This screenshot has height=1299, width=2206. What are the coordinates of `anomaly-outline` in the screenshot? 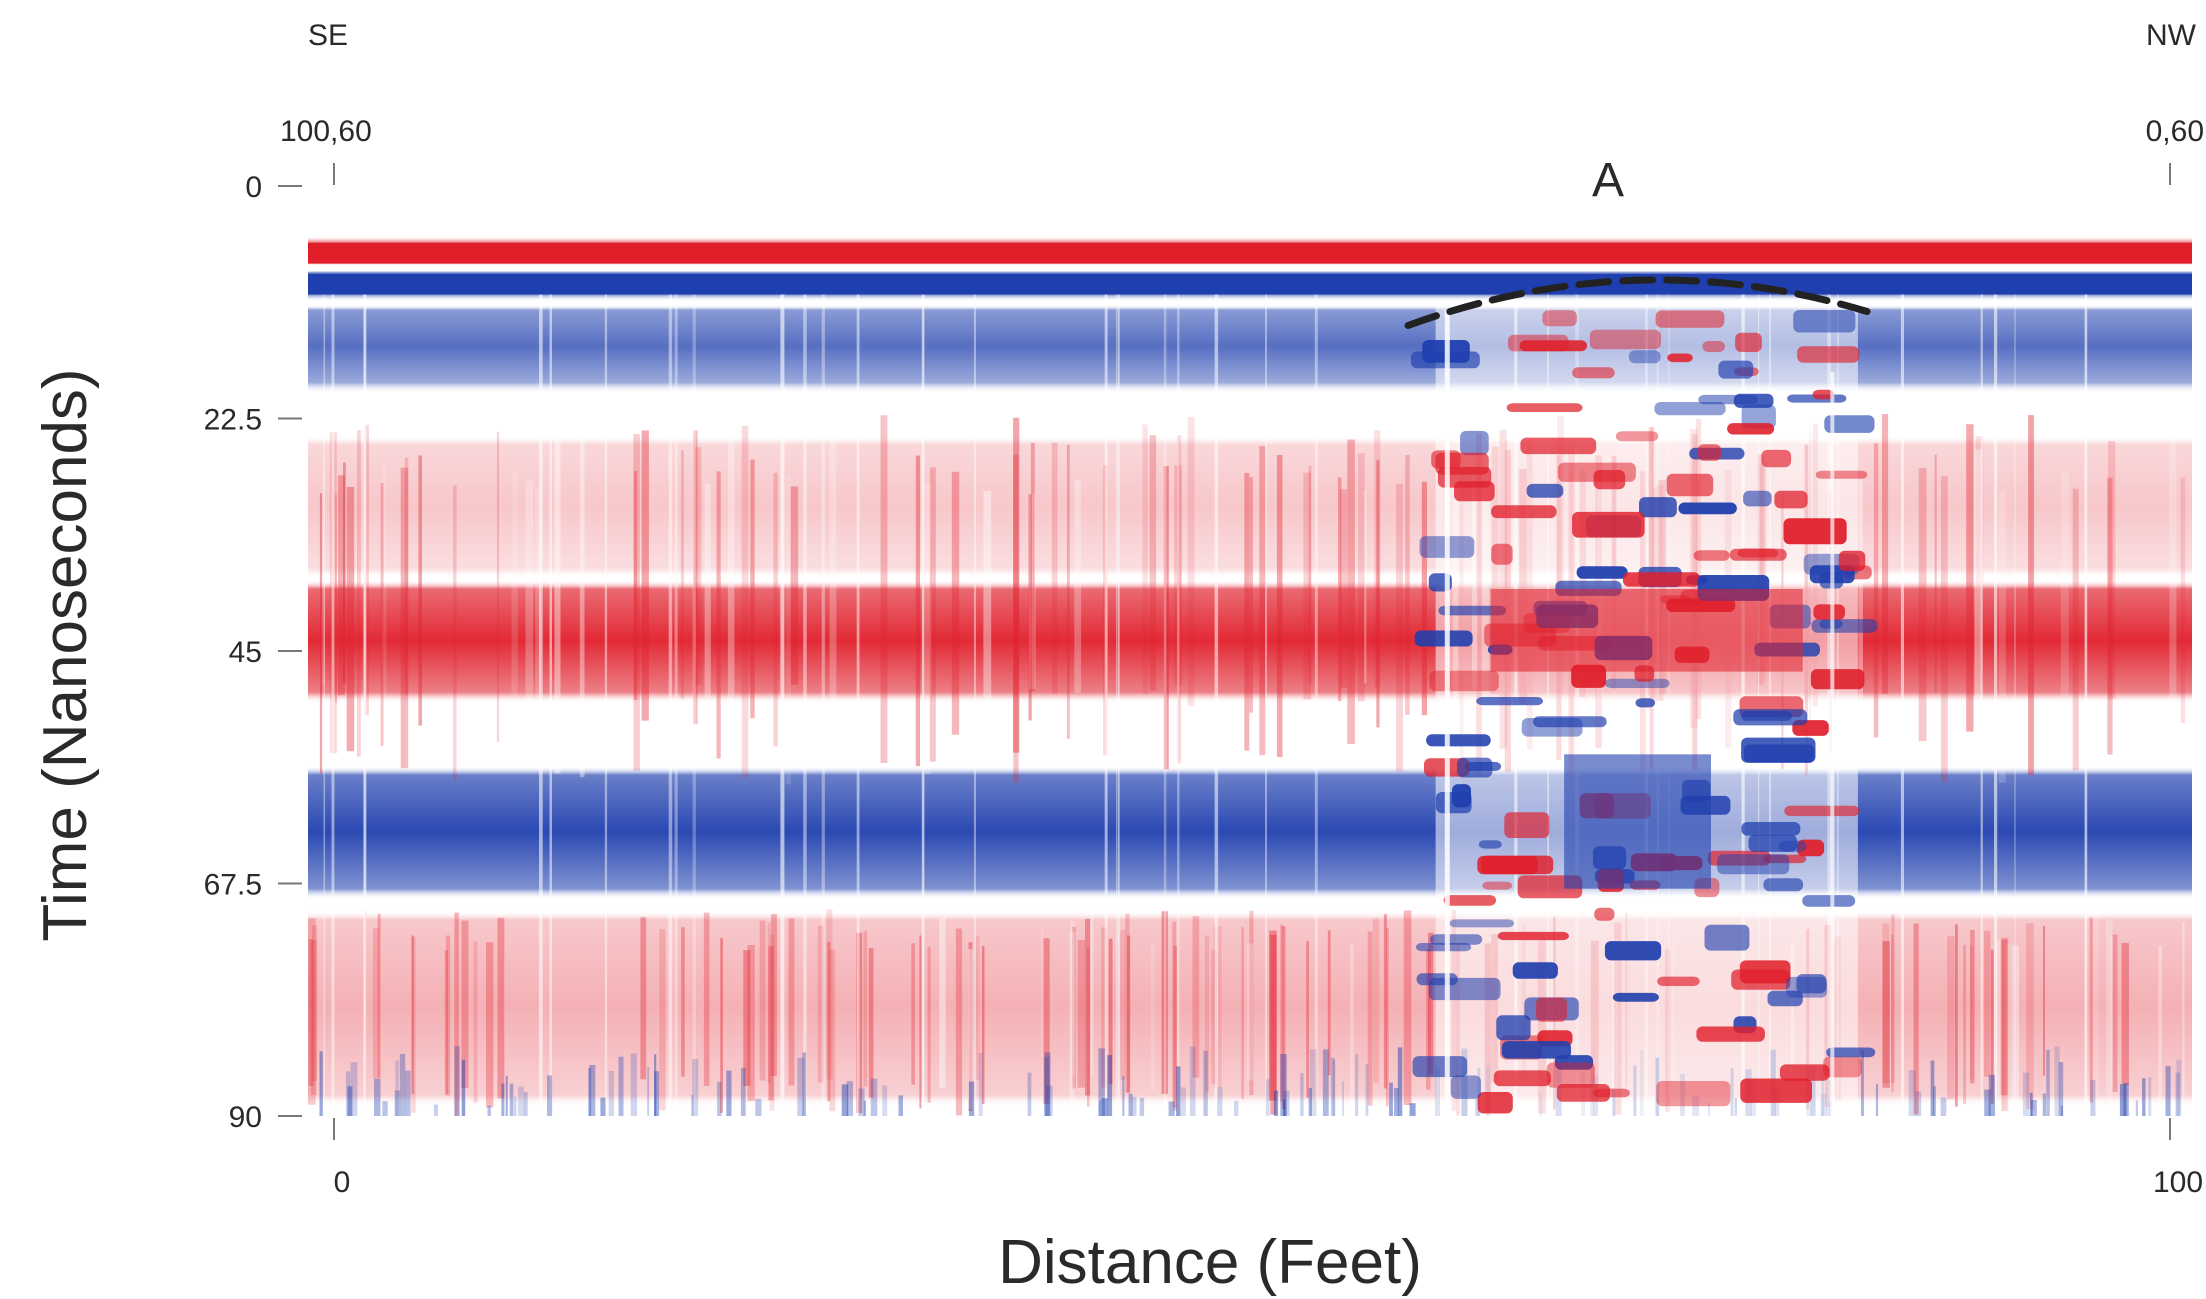 It's located at (1637, 302).